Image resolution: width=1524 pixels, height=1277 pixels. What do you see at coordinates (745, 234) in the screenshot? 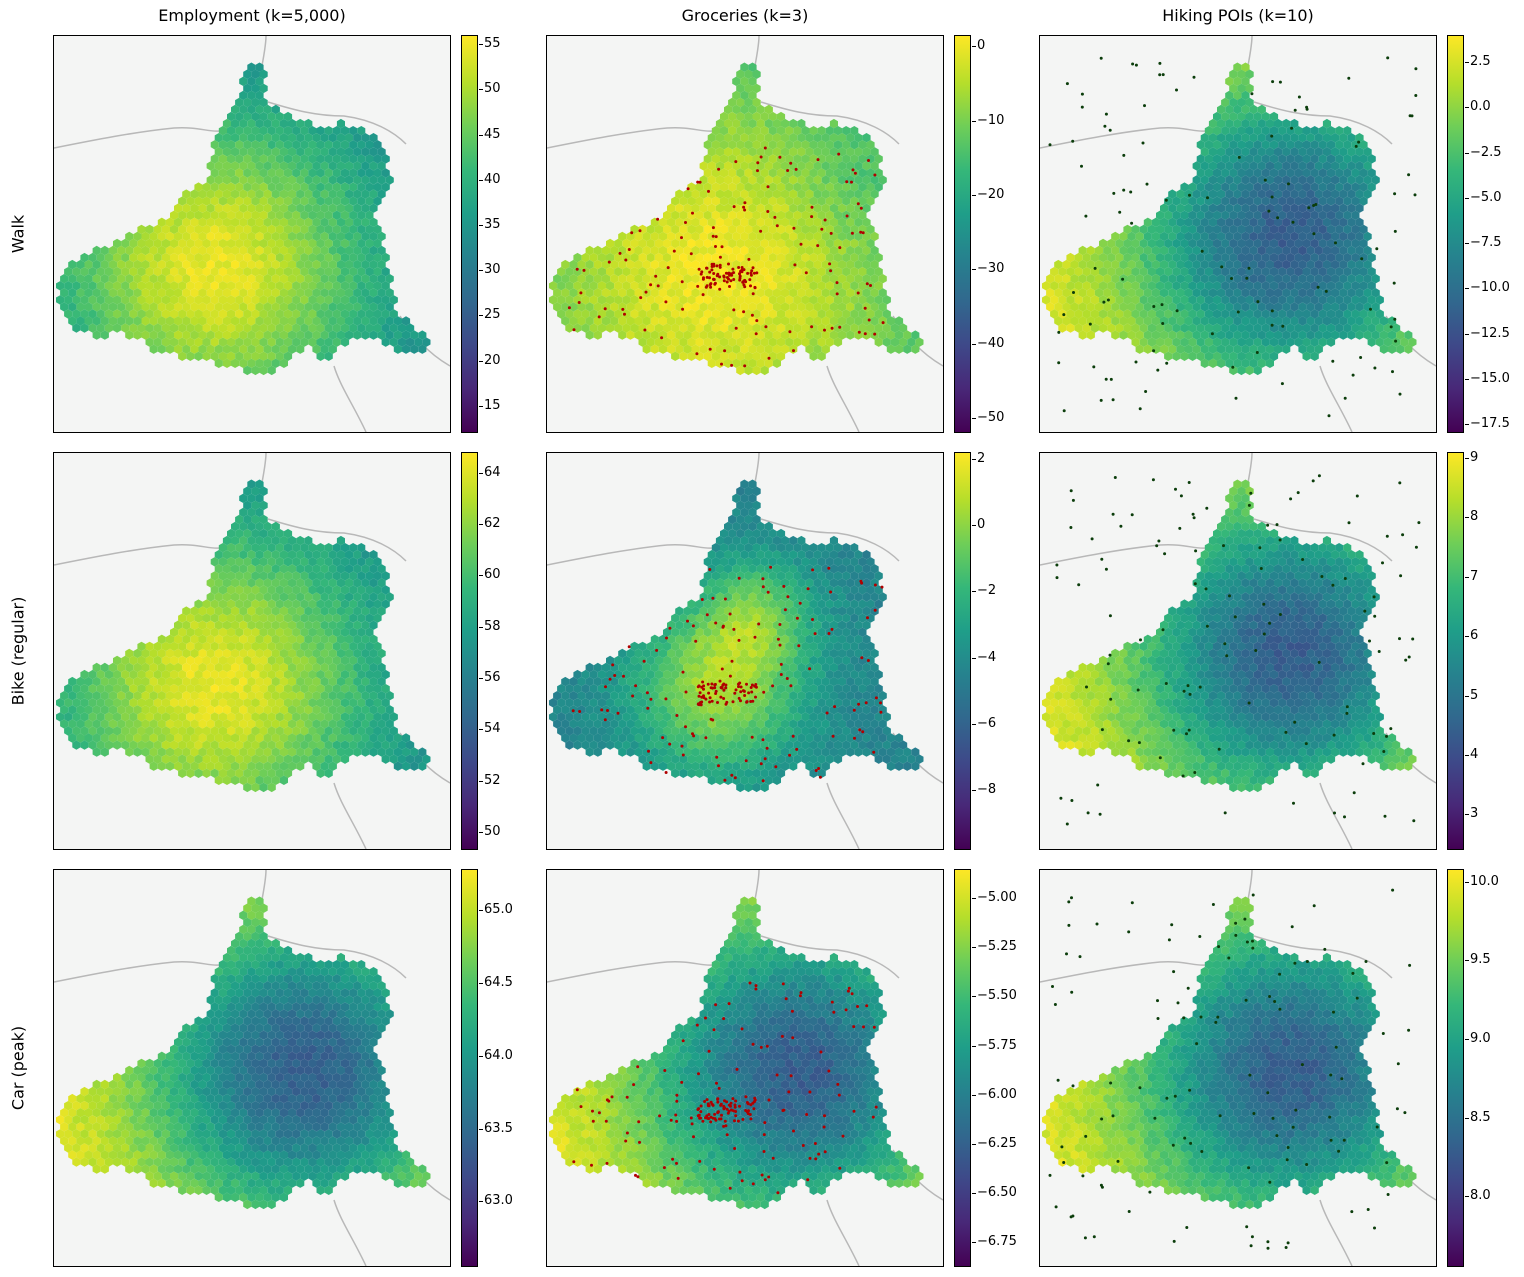
I see `map-panel-walk-groceries` at bounding box center [745, 234].